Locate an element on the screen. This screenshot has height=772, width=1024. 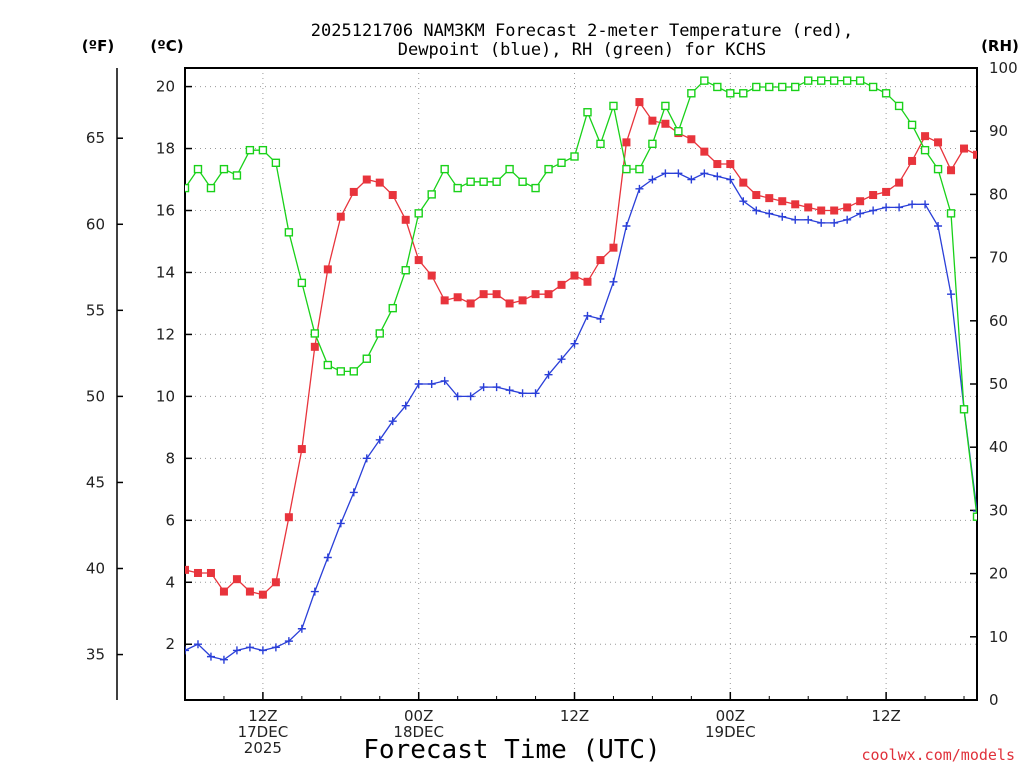
fahrenheit-tick-label: 60 is located at coordinates (95, 224).